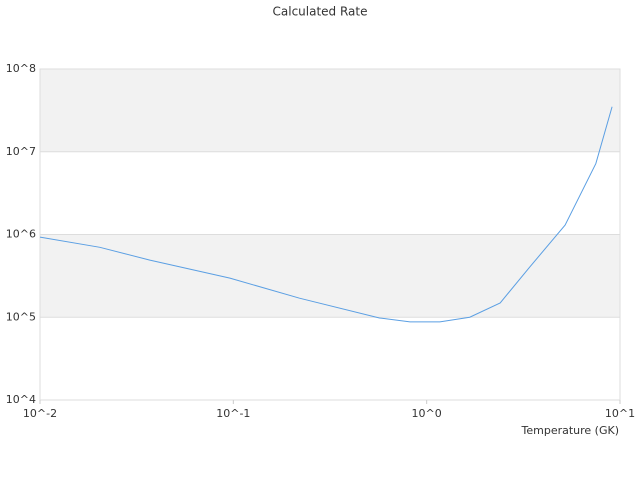  Describe the element at coordinates (21, 316) in the screenshot. I see `y-tick-label: 10^5` at that location.